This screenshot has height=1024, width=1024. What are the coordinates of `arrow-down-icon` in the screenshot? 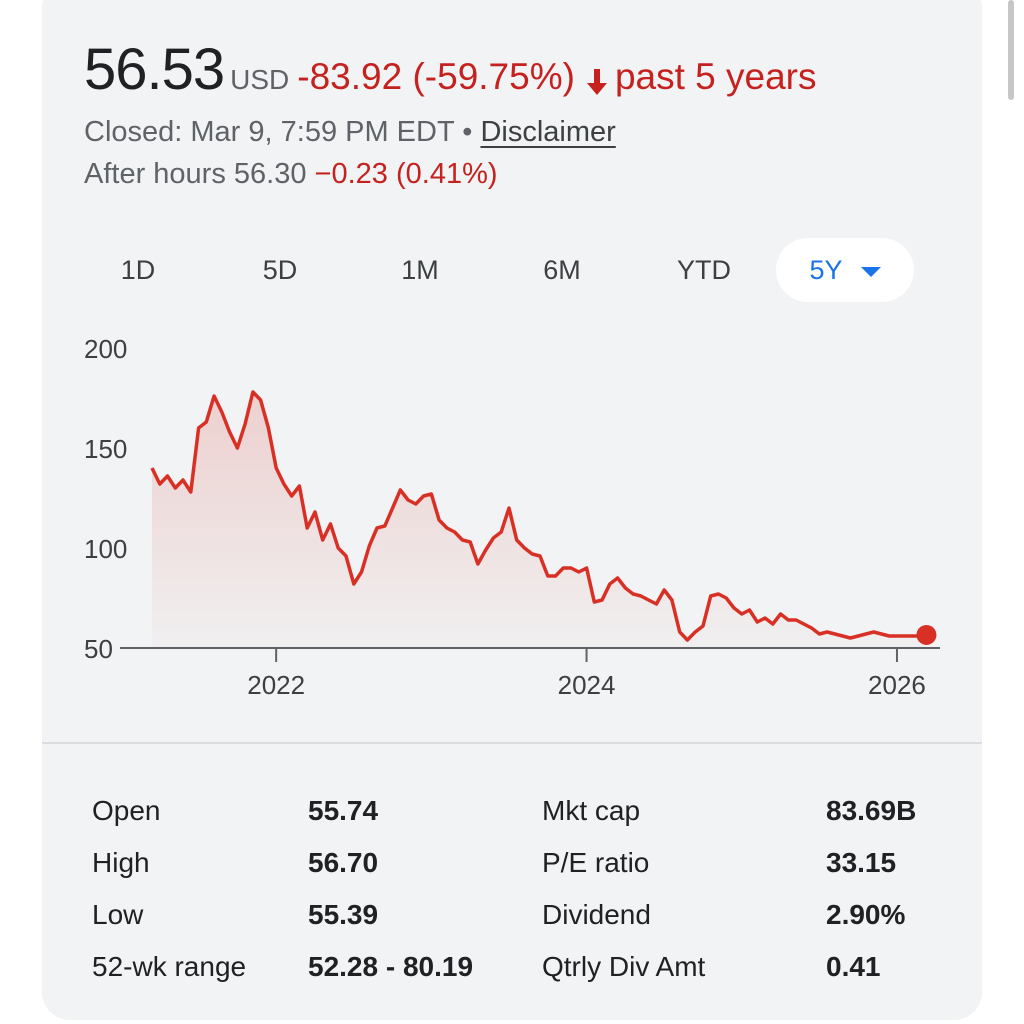 It's located at (597, 84).